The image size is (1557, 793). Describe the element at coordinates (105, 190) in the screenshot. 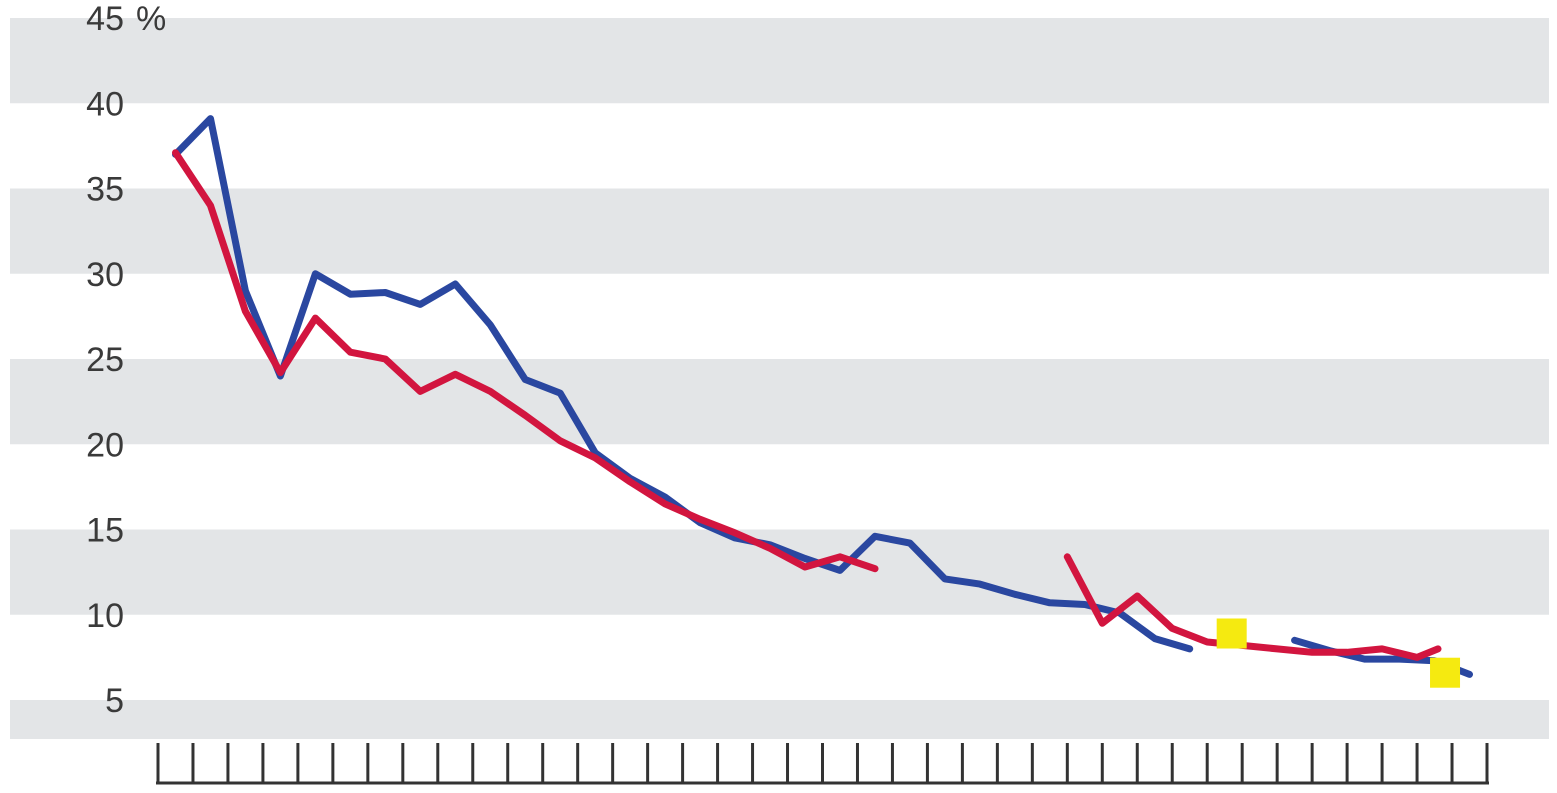

I see `y-tick-label: 35` at that location.